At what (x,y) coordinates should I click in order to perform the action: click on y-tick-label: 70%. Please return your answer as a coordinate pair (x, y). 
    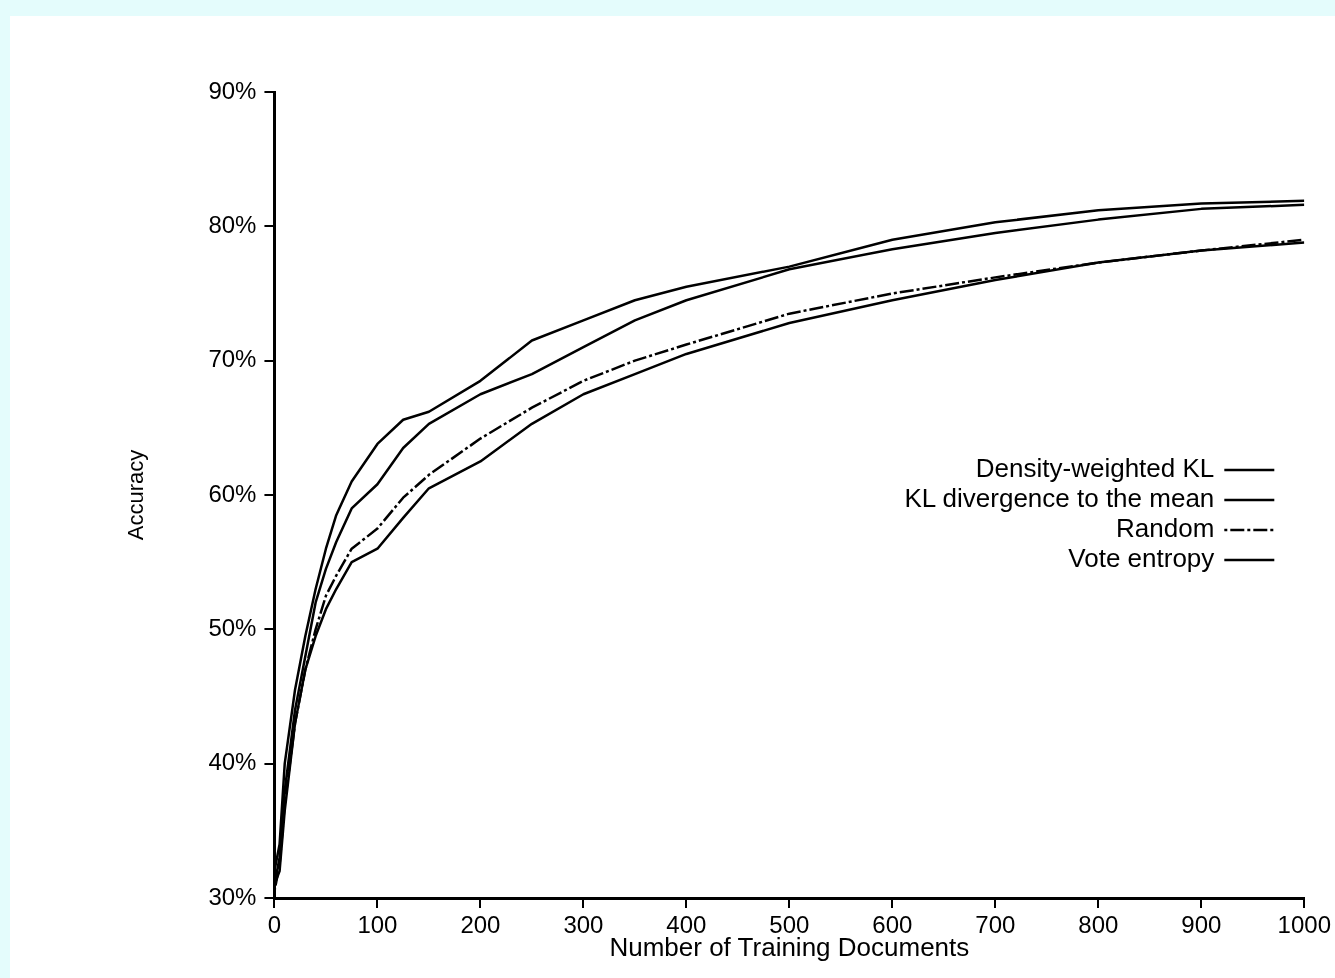
    Looking at the image, I should click on (232, 359).